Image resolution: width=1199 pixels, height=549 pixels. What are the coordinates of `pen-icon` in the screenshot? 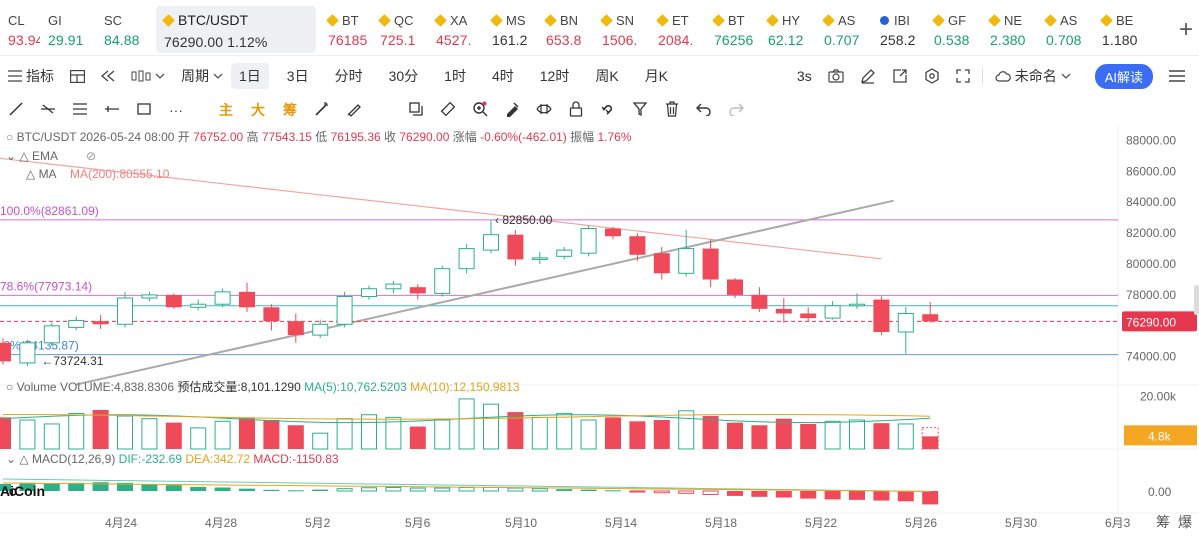 It's located at (868, 76).